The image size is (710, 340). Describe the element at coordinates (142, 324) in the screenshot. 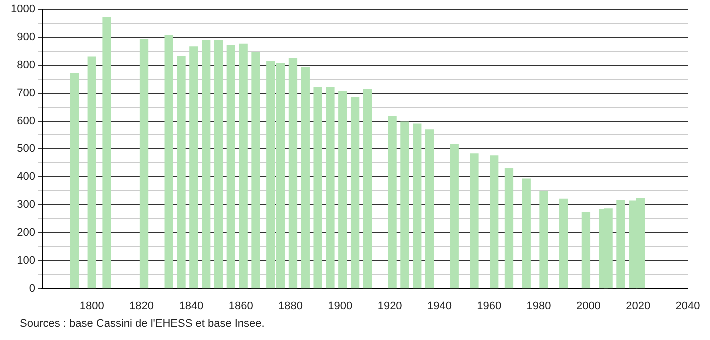

I see `source-note: Sources : base Cassini de l'EHESS et base Insee.` at that location.